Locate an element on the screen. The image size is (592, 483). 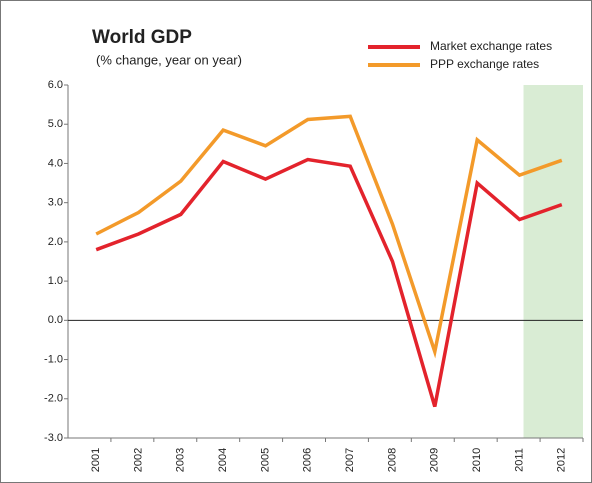
y-tick-label: -3.0 is located at coordinates (53, 438).